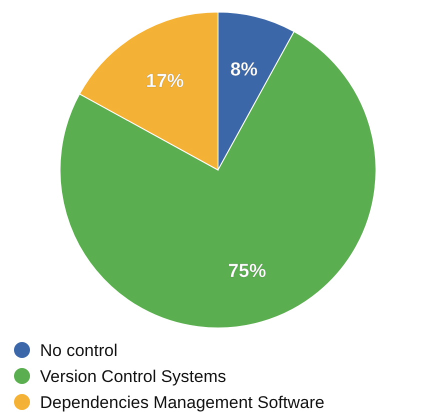 The height and width of the screenshot is (416, 421). I want to click on legend-label: Dependencies Management Software, so click(182, 402).